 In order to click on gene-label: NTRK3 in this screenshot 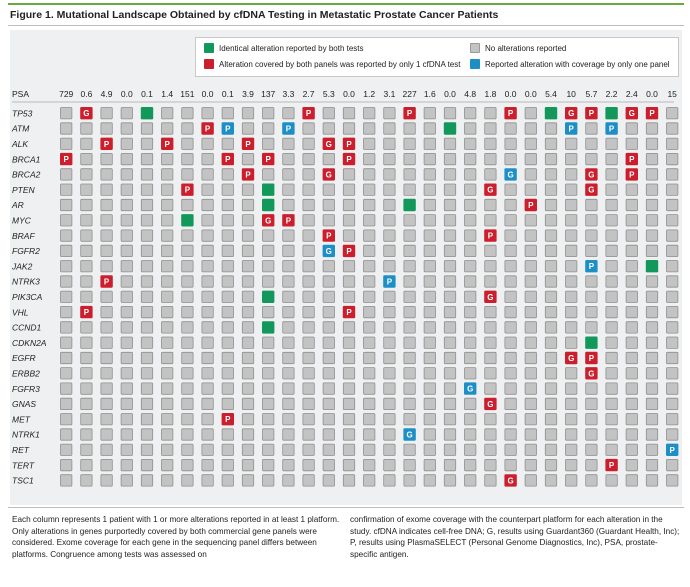, I will do `click(26, 282)`.